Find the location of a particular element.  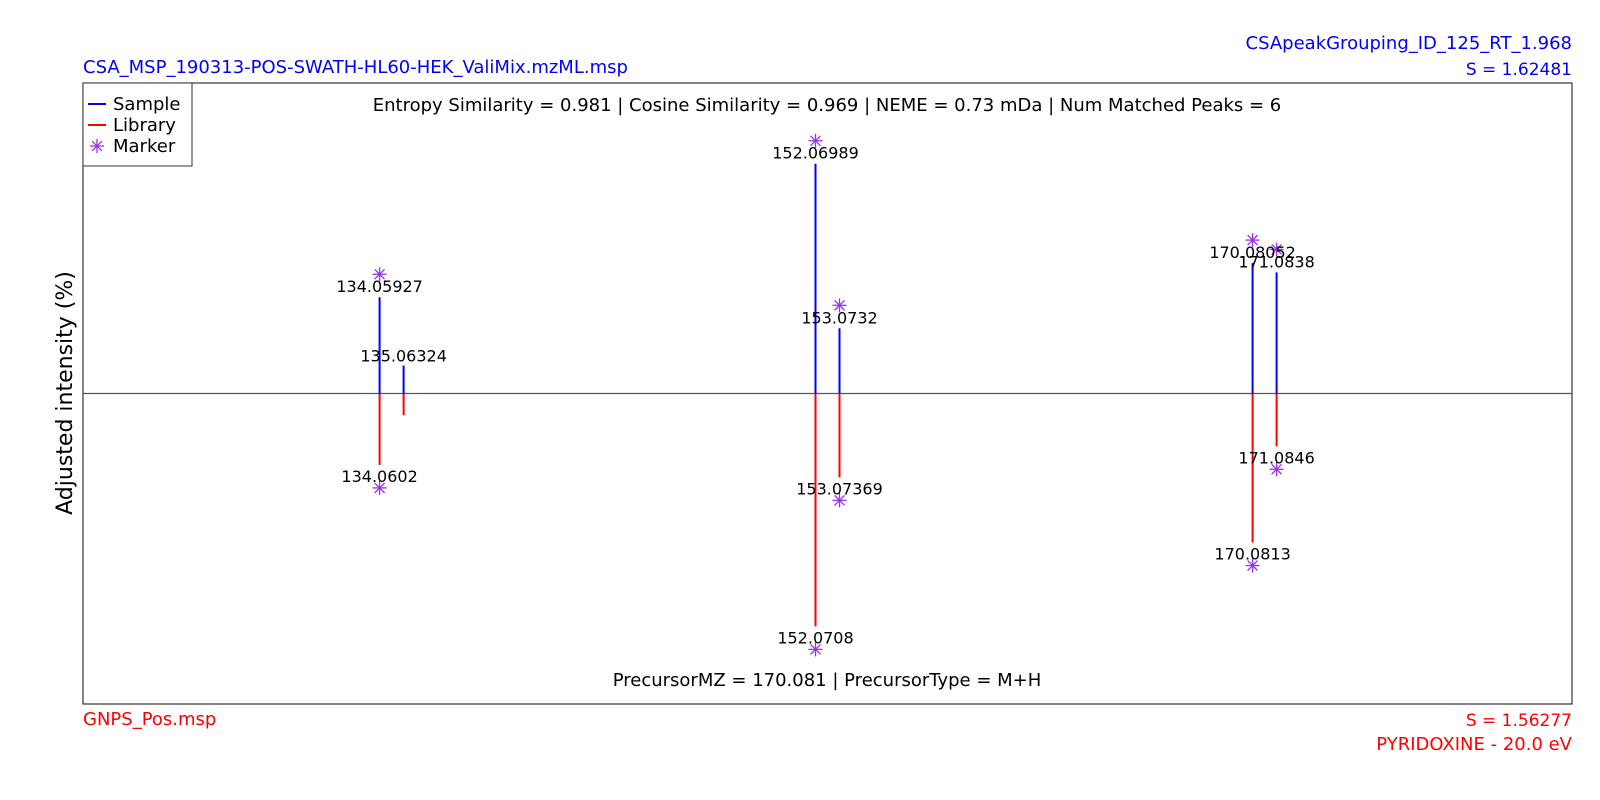

y-axis-label: Adjusted intensity (%) is located at coordinates (65, 393).